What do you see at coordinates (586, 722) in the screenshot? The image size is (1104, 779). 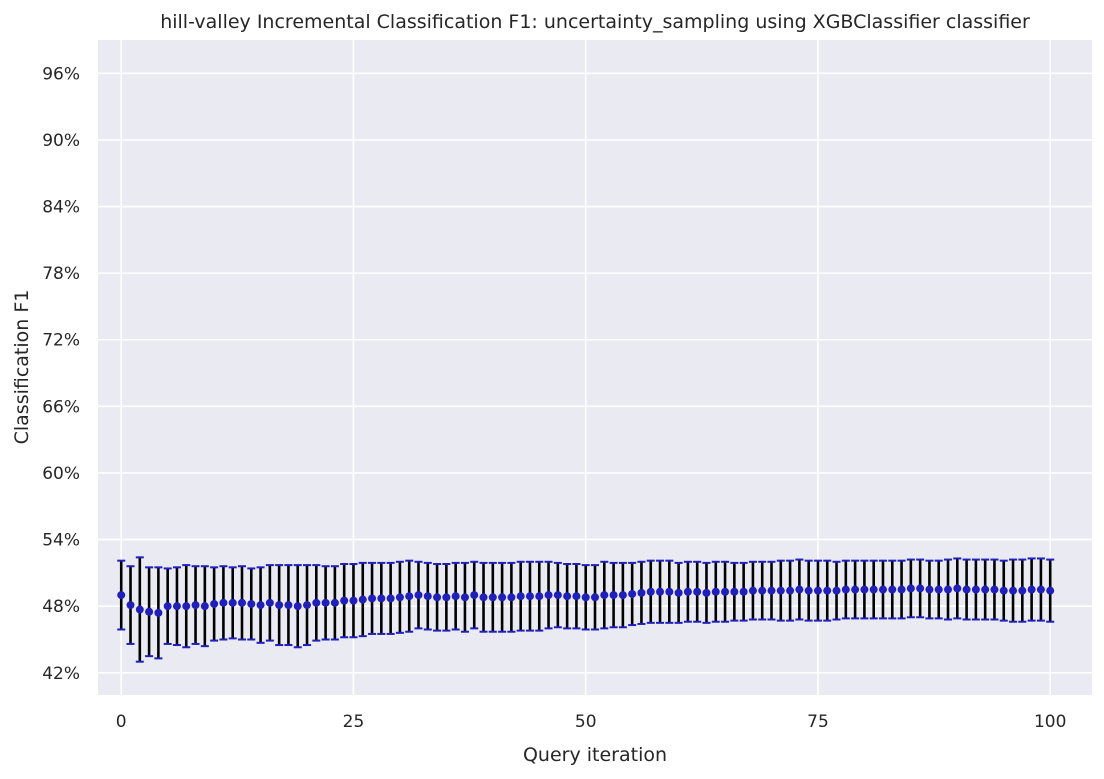 I see `x-tick-label: 50` at bounding box center [586, 722].